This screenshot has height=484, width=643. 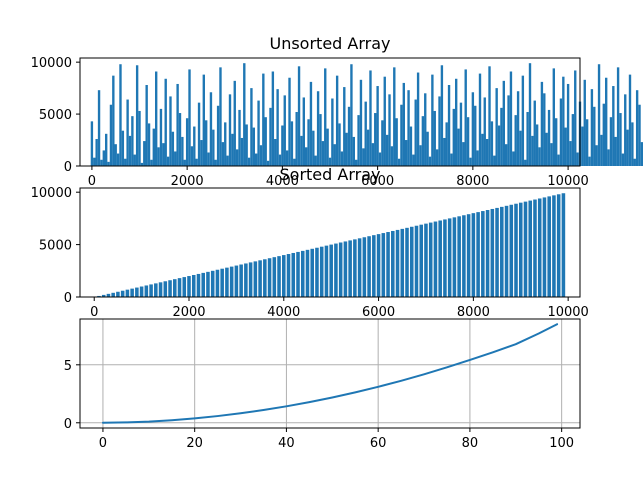 What do you see at coordinates (283, 312) in the screenshot?
I see `sorted-array-x-tick-label: 4000` at bounding box center [283, 312].